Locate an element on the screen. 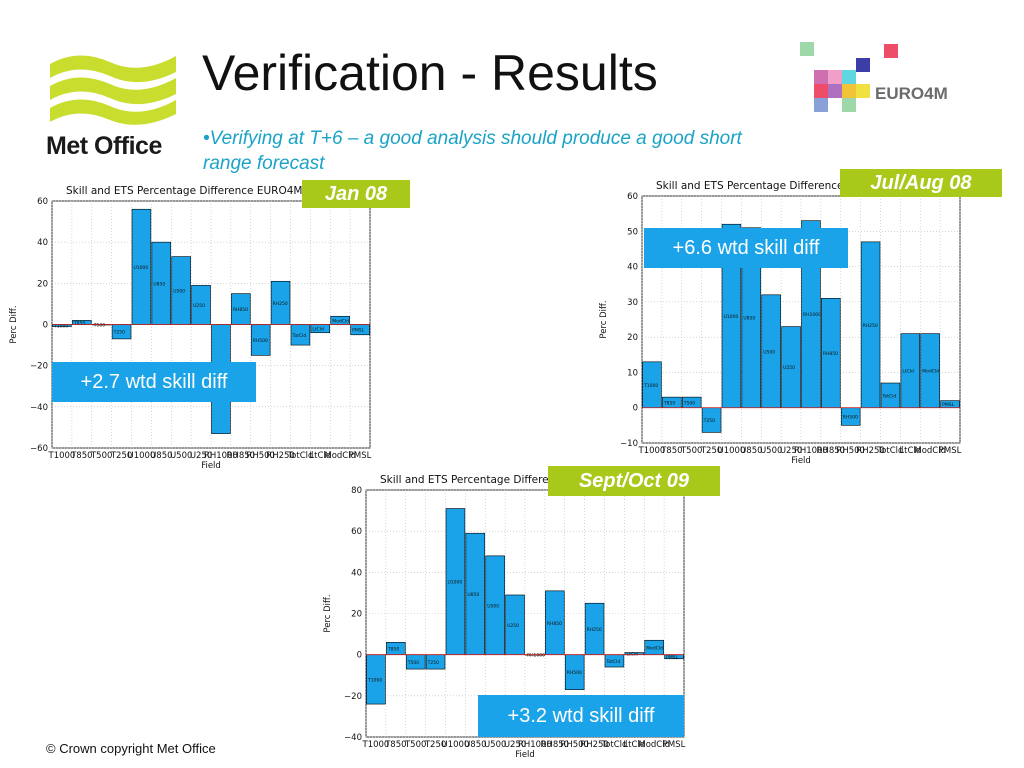  period-label-jul-aug-08: Jul/Aug 08 is located at coordinates (921, 183).